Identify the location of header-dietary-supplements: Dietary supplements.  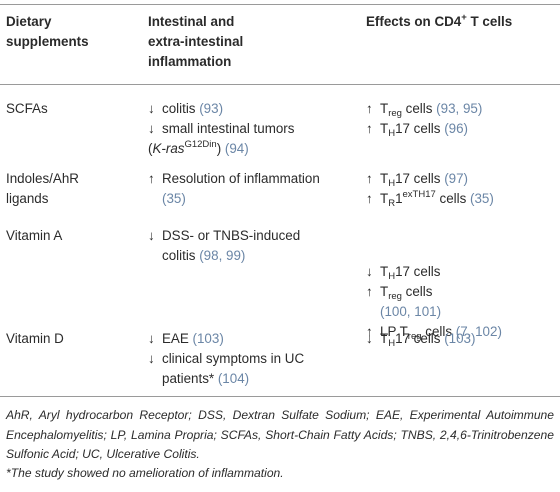
(47, 31).